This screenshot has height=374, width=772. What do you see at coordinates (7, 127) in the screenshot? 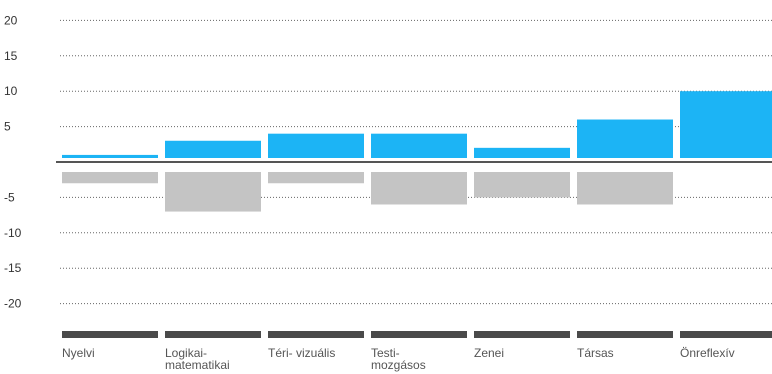
I see `y-tick-label: 5` at bounding box center [7, 127].